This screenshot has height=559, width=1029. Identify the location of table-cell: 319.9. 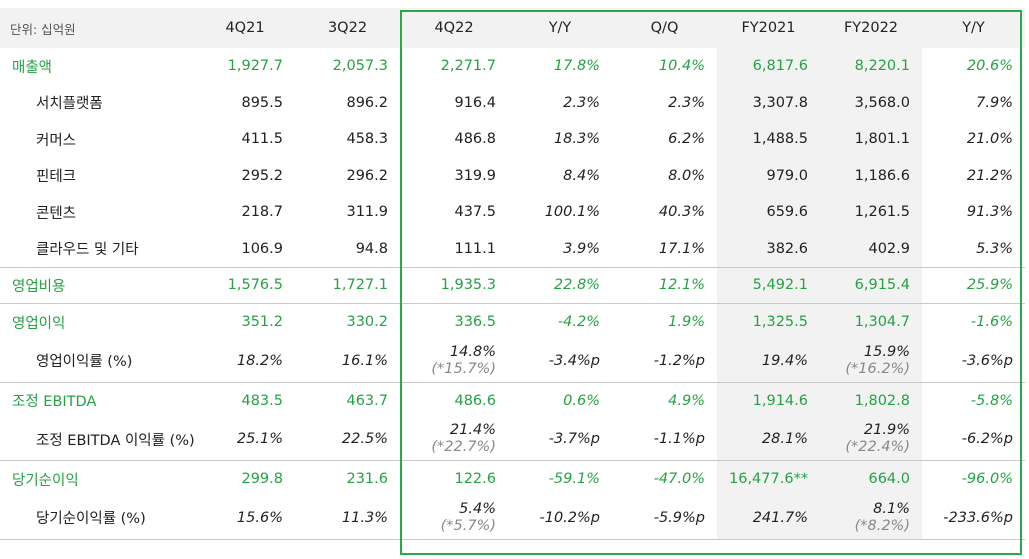
(475, 175).